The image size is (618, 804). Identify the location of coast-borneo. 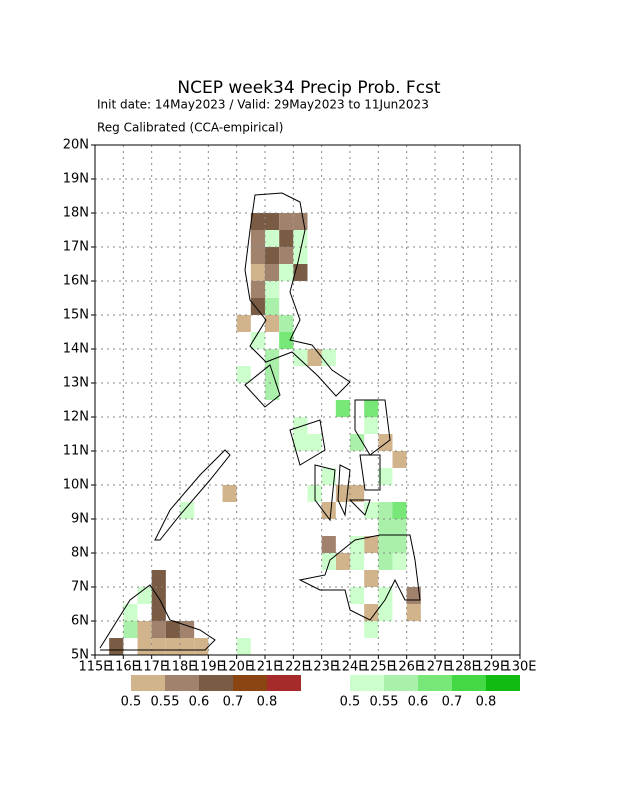
(157, 617).